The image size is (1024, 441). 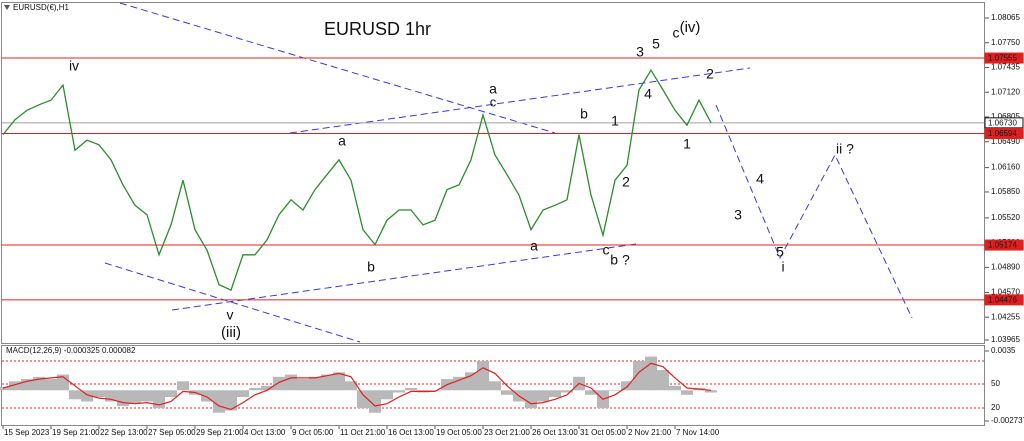 I want to click on x-tick-label: 11 Oct 21:00, so click(x=363, y=432).